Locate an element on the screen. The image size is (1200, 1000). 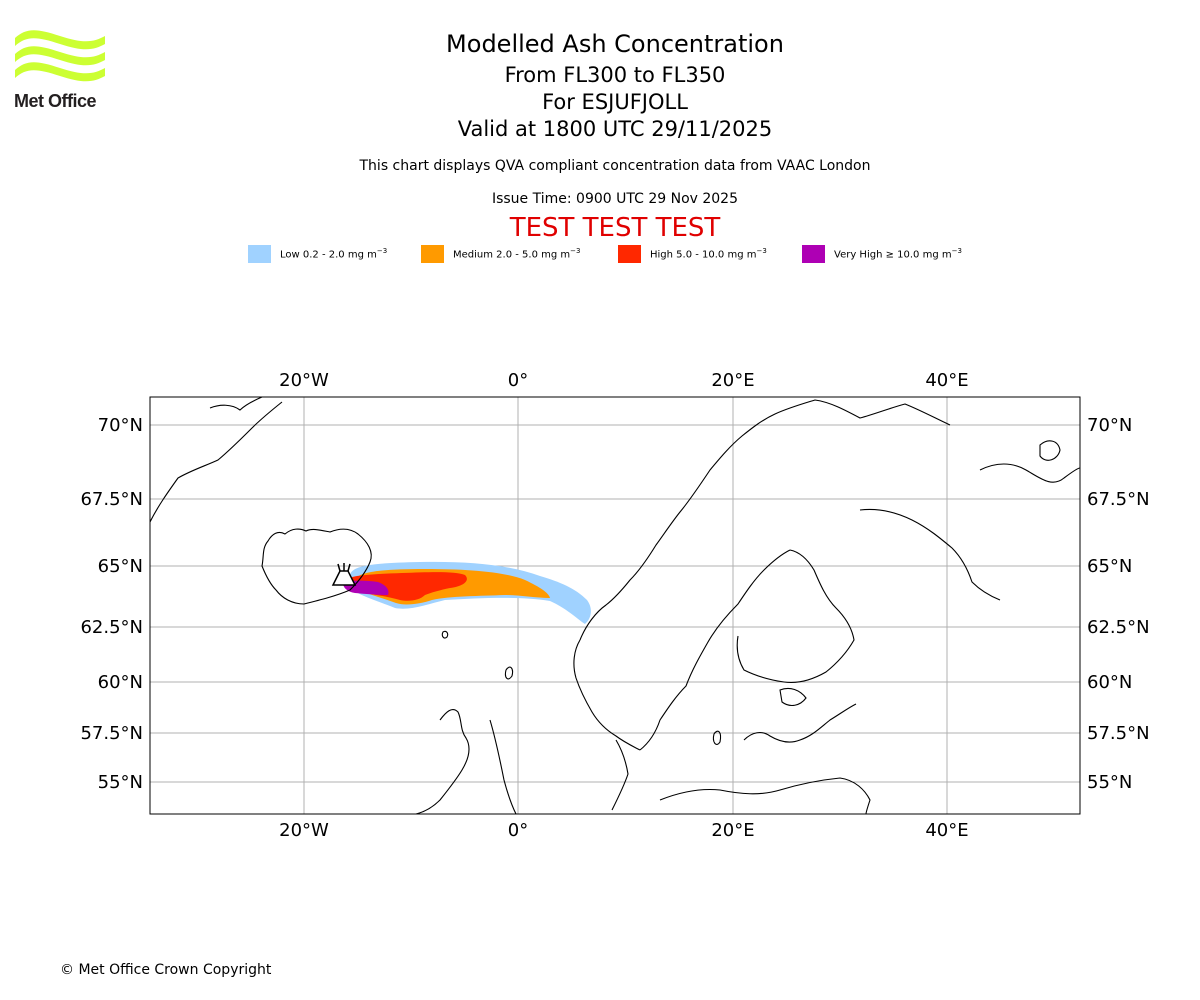
chart-title: Modelled Ash Concentration is located at coordinates (615, 44).